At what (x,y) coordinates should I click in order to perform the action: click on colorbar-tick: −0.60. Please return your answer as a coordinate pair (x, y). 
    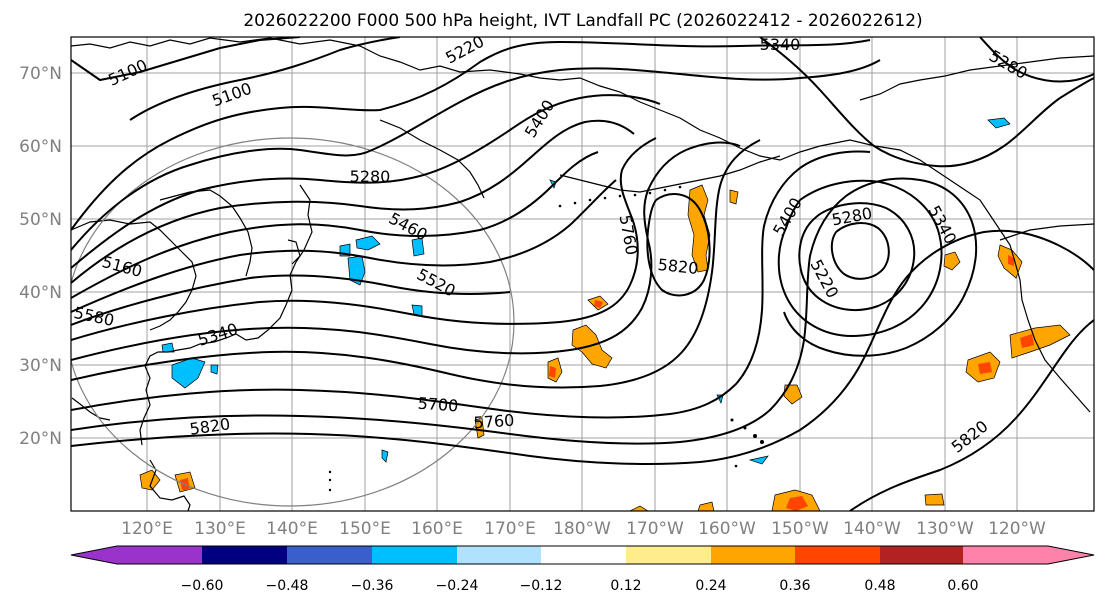
    Looking at the image, I should click on (202, 586).